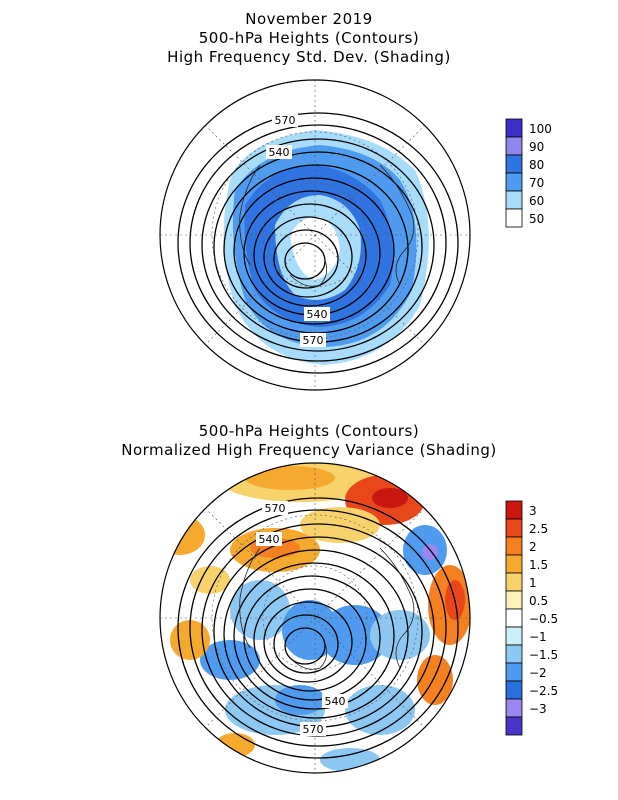 The width and height of the screenshot is (618, 800). I want to click on panel2-colorbar: 3 2.5 2 1.5 1 0.5 −0.5 −1 −1.5 −2 −2.5 −3, so click(531, 618).